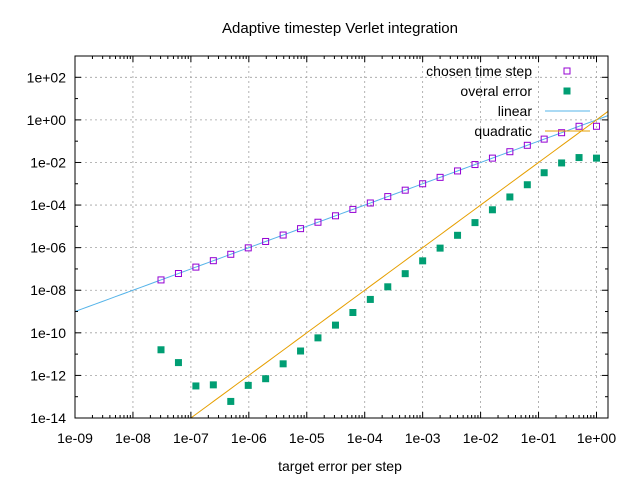 The image size is (640, 480). Describe the element at coordinates (423, 438) in the screenshot. I see `x-tick-label: 1e-03` at that location.